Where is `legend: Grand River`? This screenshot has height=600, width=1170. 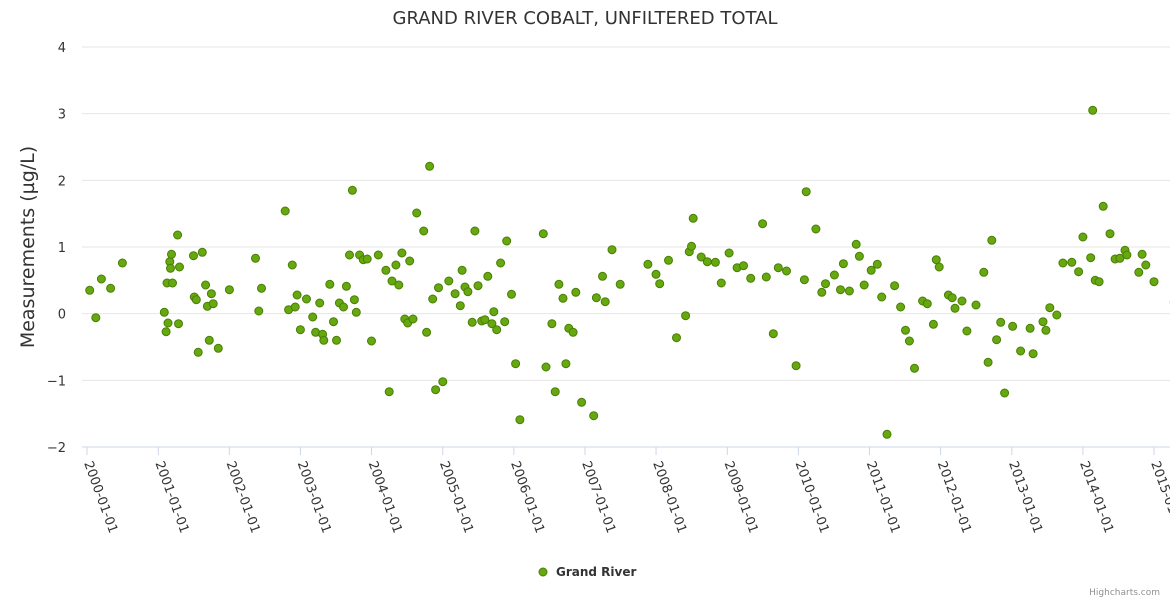
legend: Grand River is located at coordinates (587, 572).